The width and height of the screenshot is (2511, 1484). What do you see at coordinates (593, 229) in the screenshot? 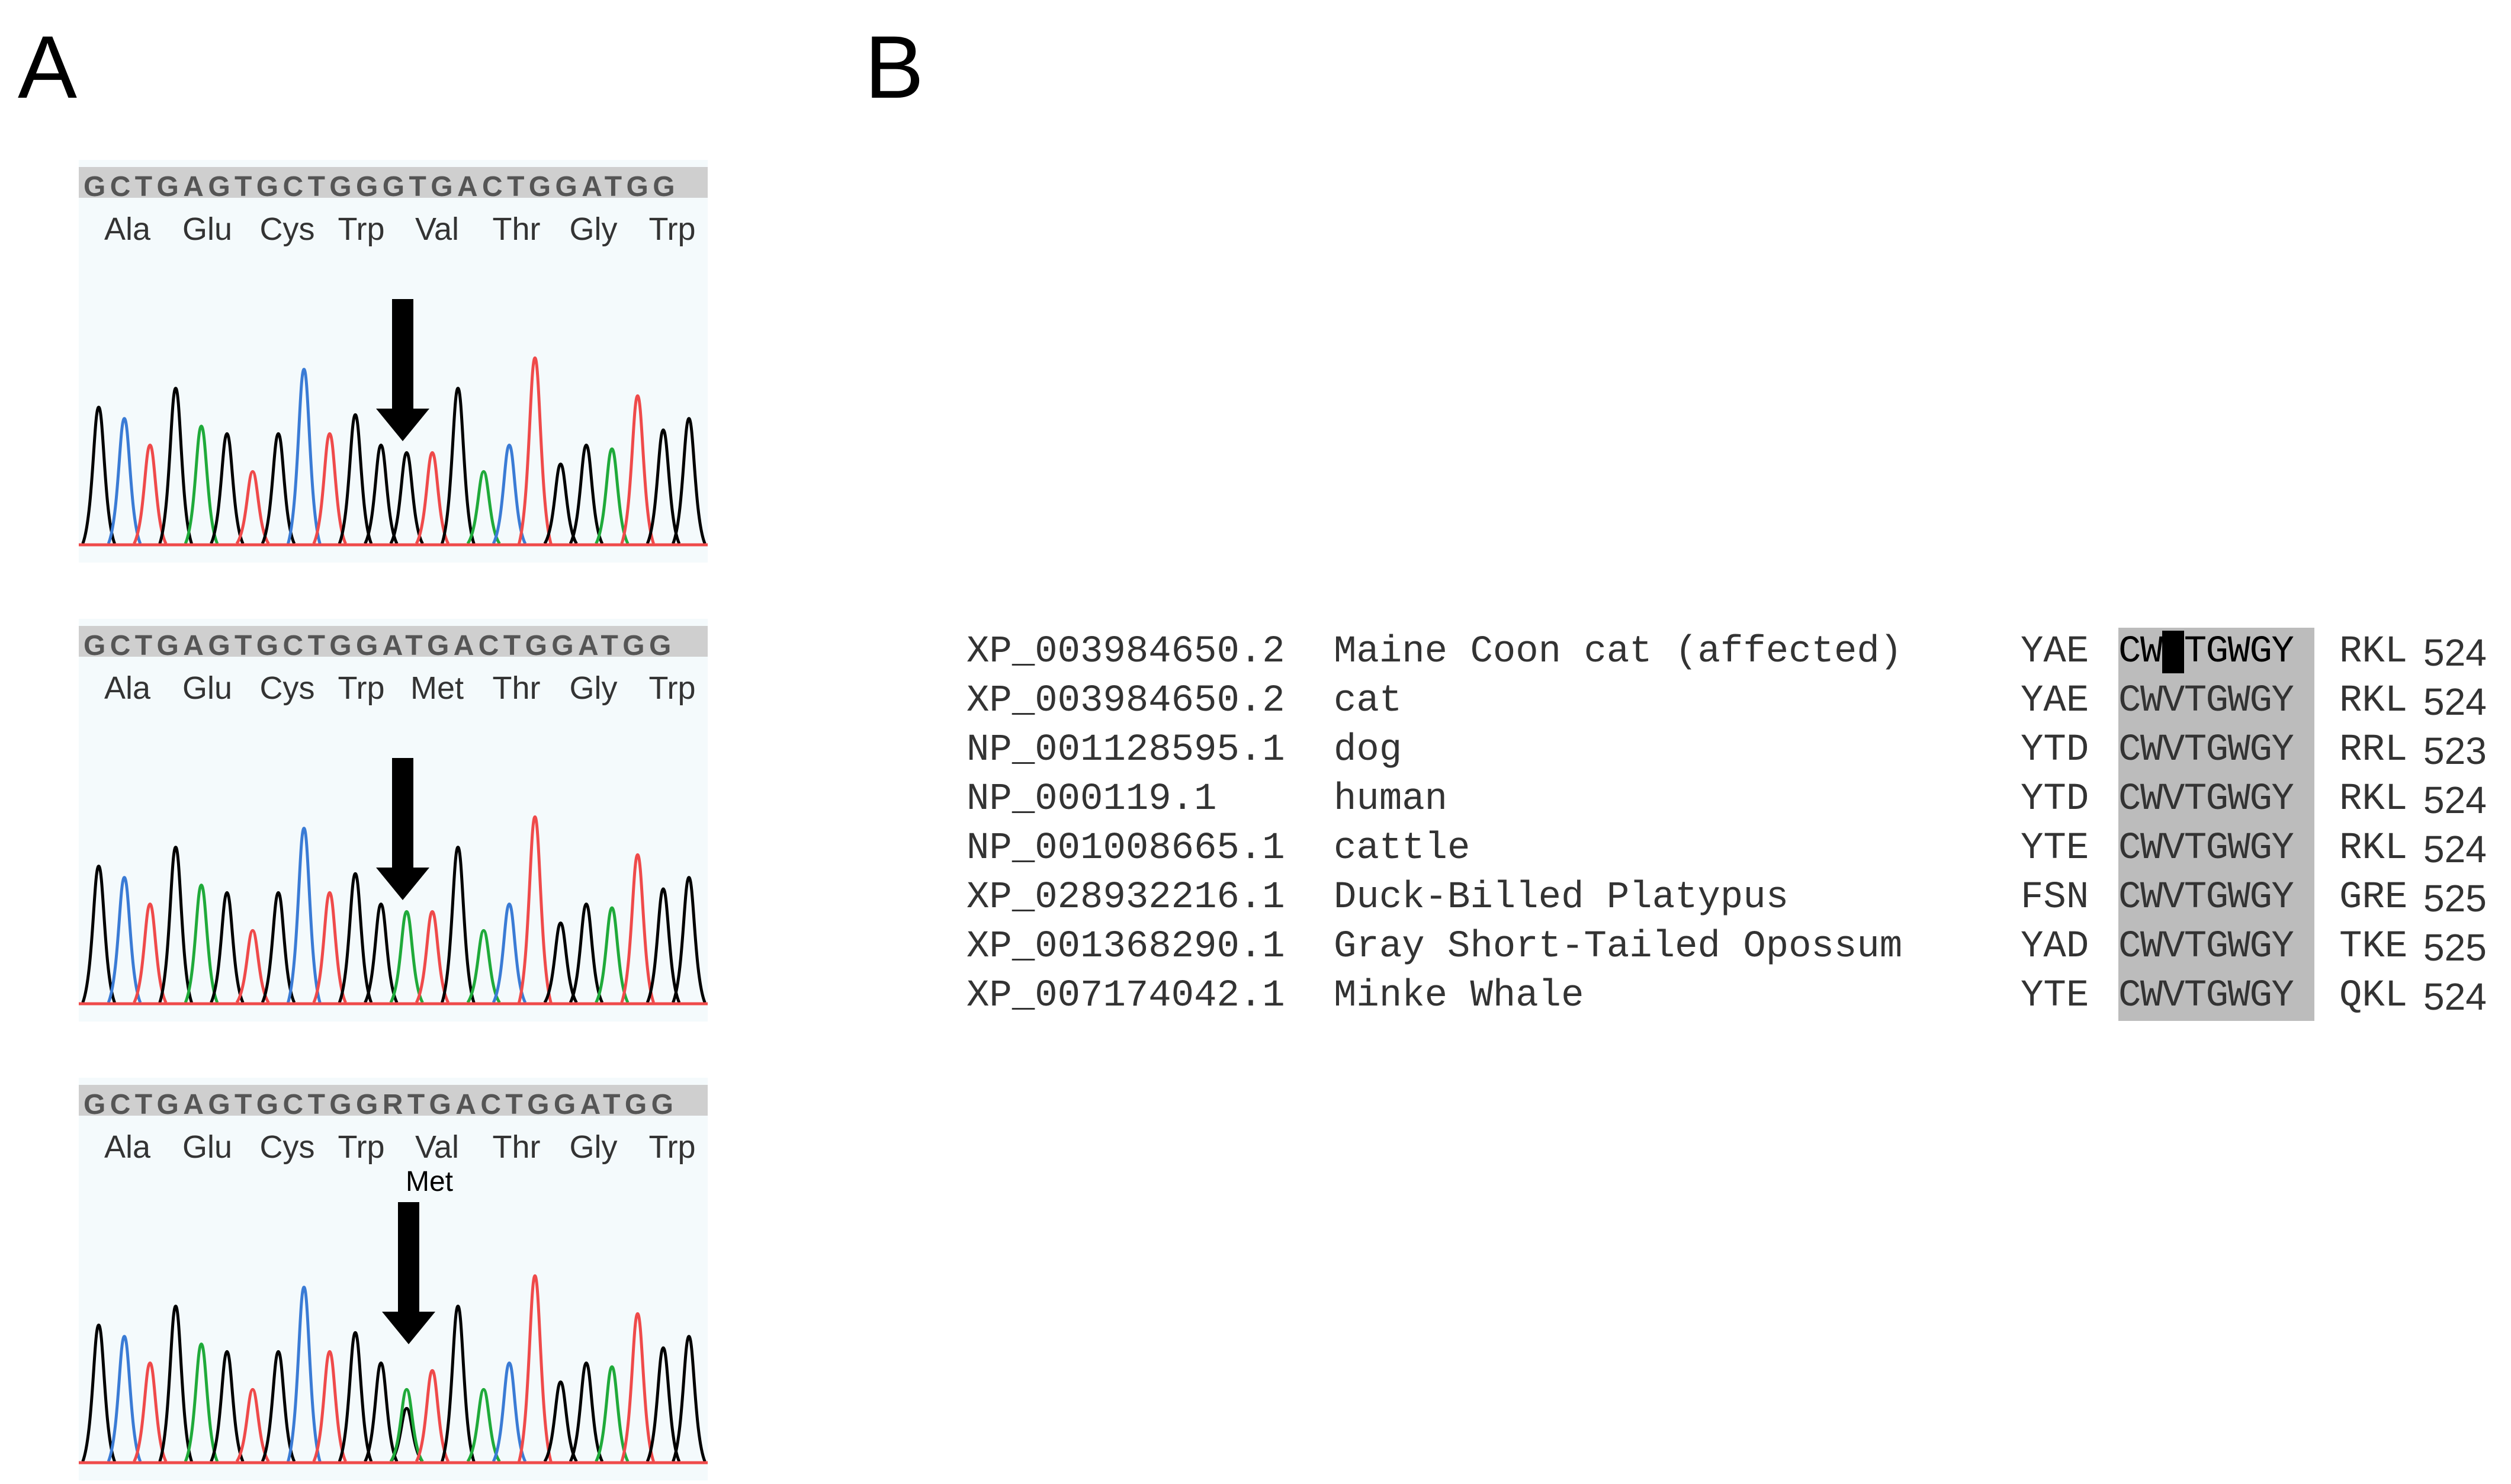
I see `amino-acid-label: Gly` at bounding box center [593, 229].